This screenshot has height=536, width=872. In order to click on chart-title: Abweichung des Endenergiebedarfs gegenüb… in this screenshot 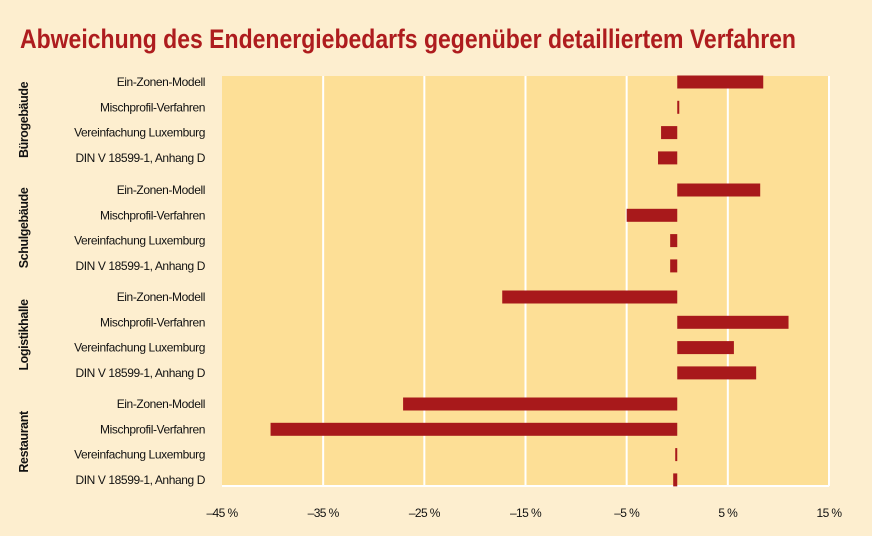, I will do `click(408, 39)`.